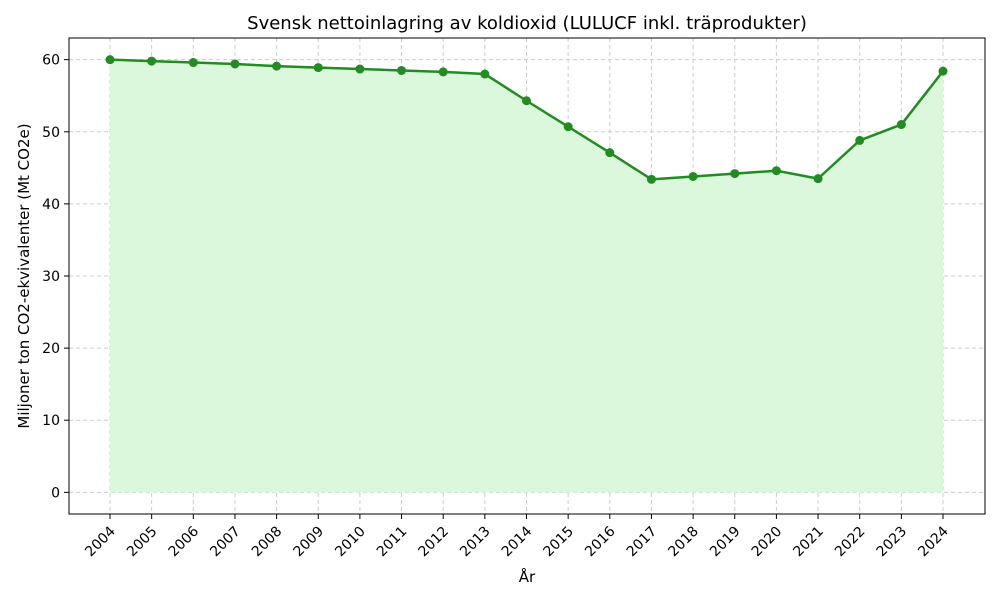 The image size is (1000, 600). Describe the element at coordinates (51, 61) in the screenshot. I see `y-tick-label: 60` at that location.